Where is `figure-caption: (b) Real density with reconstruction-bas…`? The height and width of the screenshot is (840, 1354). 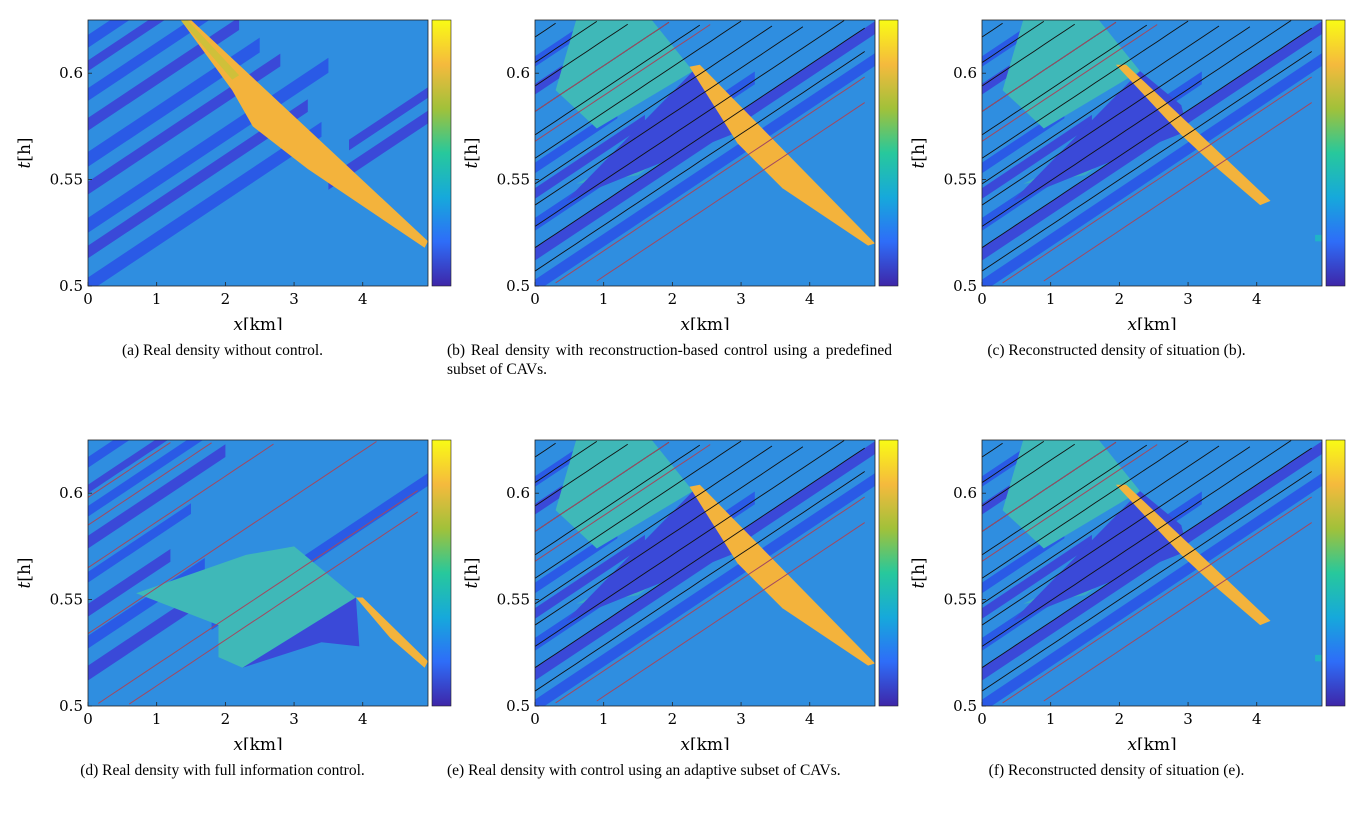
figure-caption: (b) Real density with reconstruction-bas… is located at coordinates (669, 360).